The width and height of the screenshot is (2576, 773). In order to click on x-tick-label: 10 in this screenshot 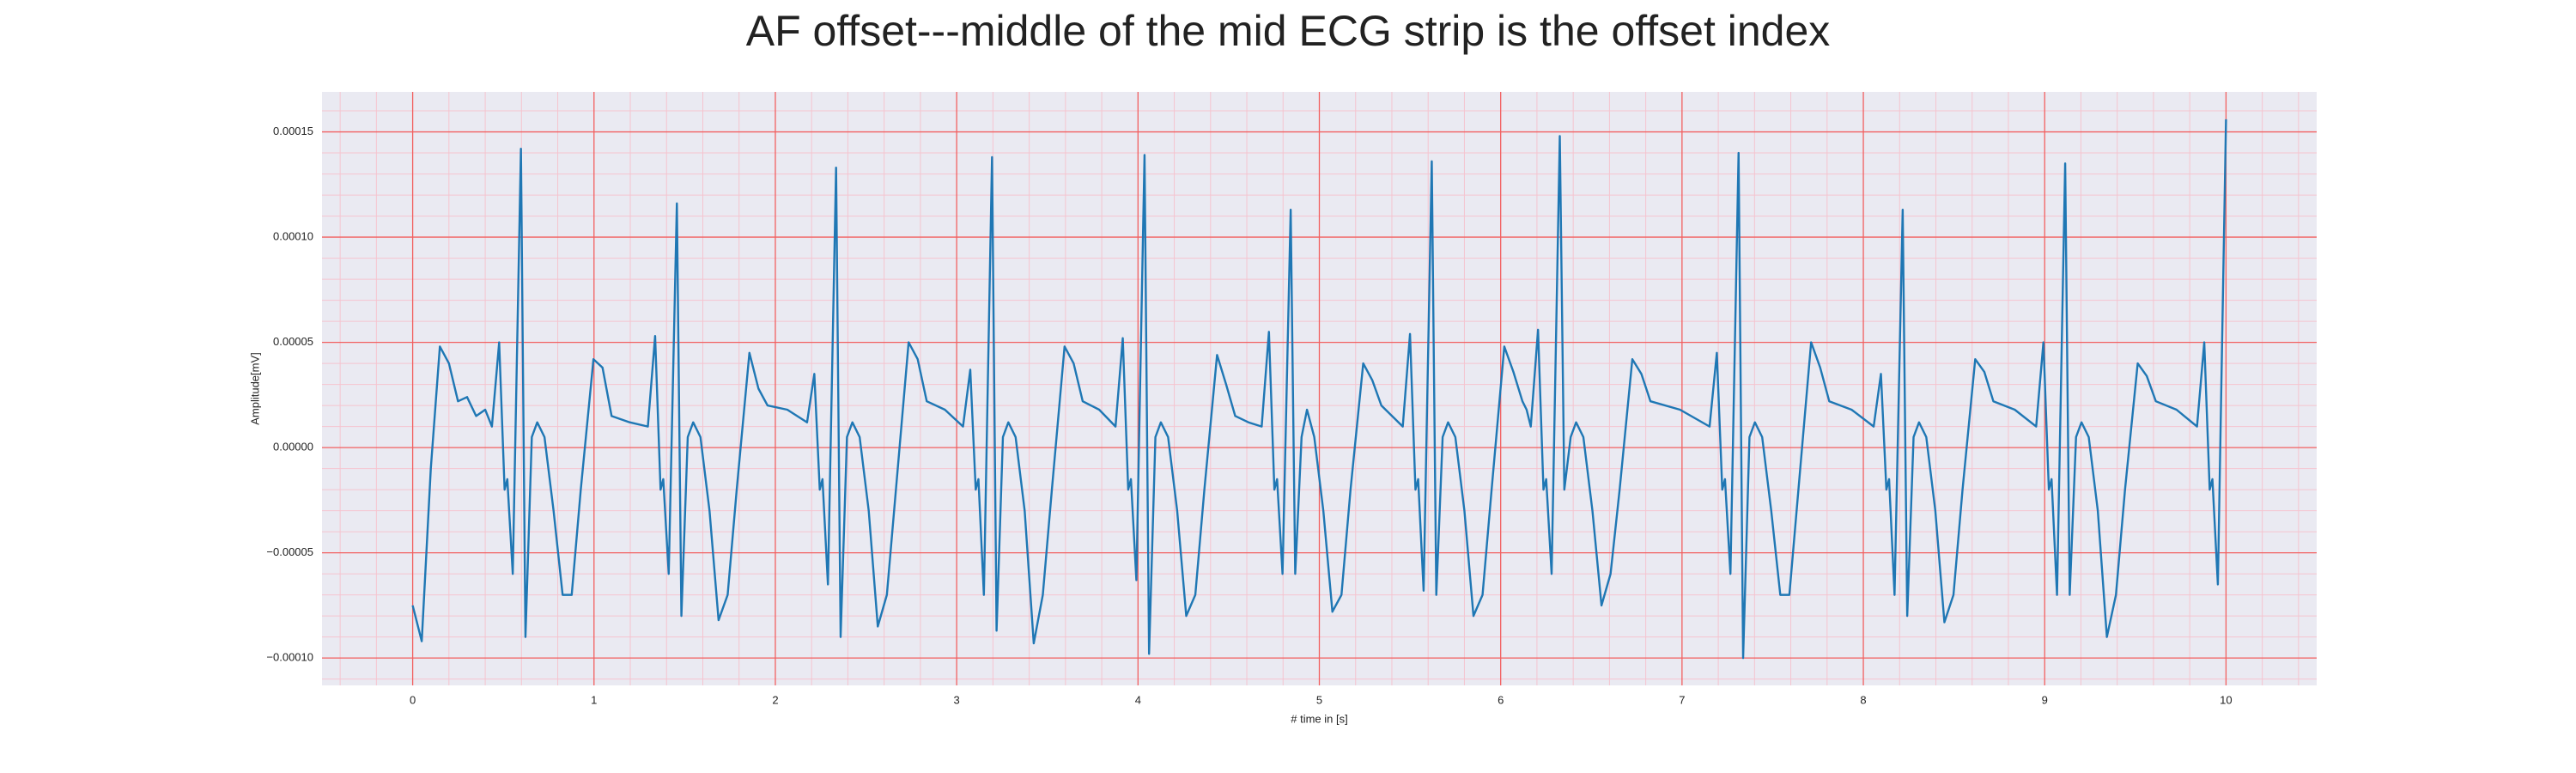, I will do `click(2226, 699)`.